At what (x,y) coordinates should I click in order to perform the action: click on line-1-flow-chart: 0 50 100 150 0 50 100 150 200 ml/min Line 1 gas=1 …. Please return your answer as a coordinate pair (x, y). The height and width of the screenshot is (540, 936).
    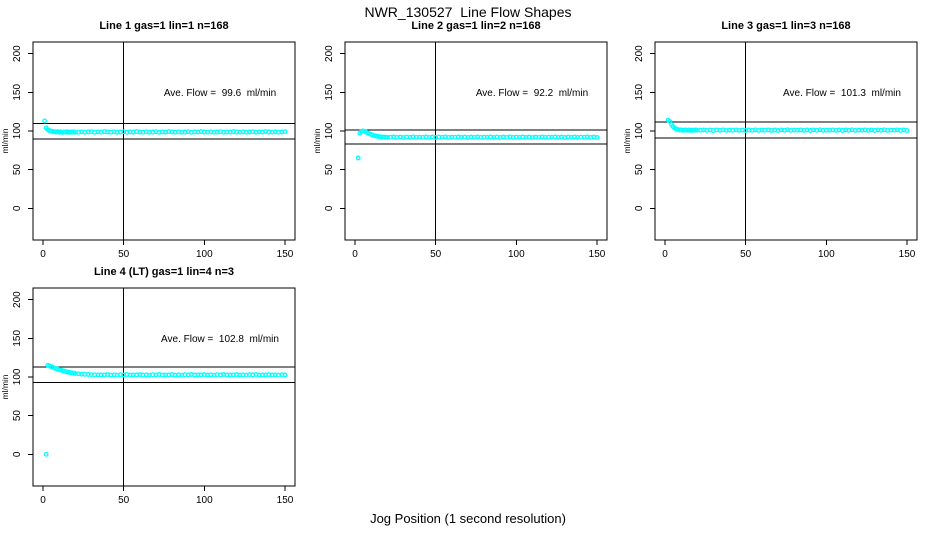
    Looking at the image, I should click on (148, 140).